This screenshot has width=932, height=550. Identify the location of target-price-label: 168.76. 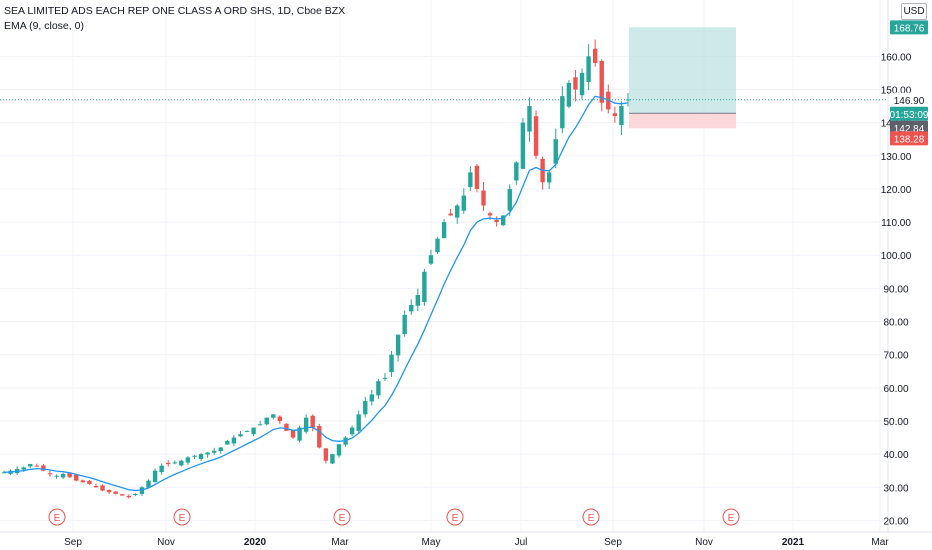
(909, 27).